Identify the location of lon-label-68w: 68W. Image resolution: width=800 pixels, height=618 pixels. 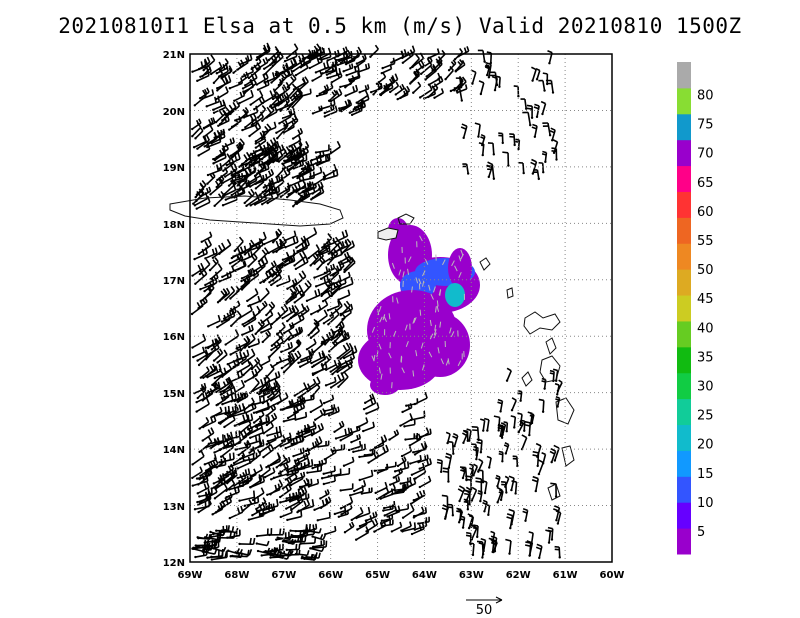
(236, 575).